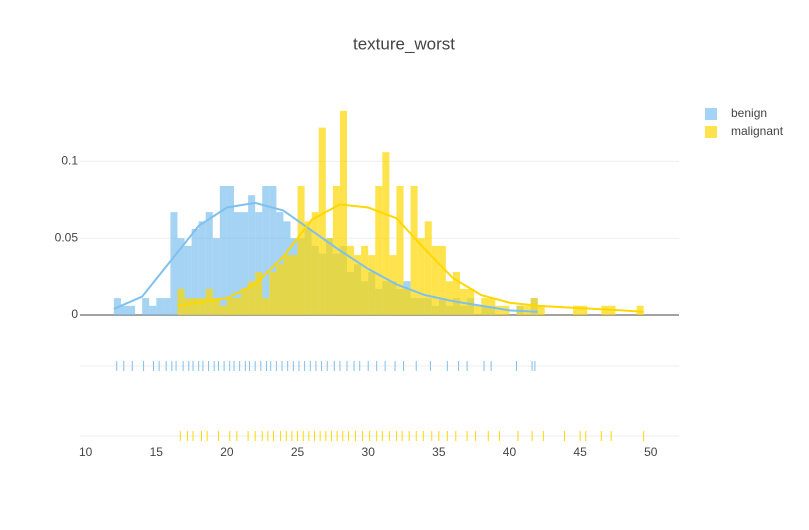 The height and width of the screenshot is (530, 809). Describe the element at coordinates (757, 131) in the screenshot. I see `legend-label: malignant` at that location.